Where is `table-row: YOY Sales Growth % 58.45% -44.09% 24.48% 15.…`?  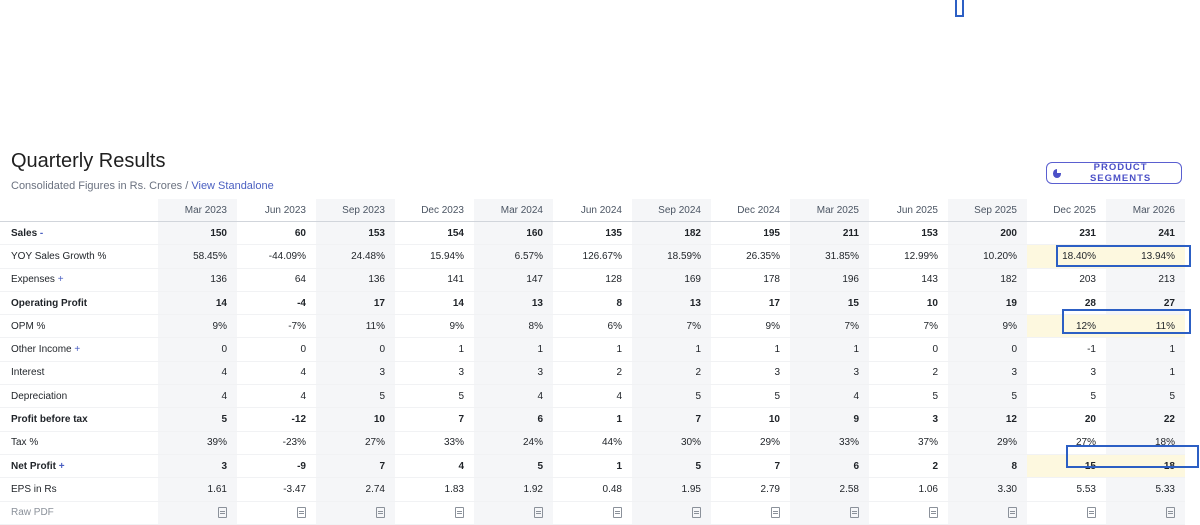 table-row: YOY Sales Growth % 58.45% -44.09% 24.48% 15.… is located at coordinates (592, 256).